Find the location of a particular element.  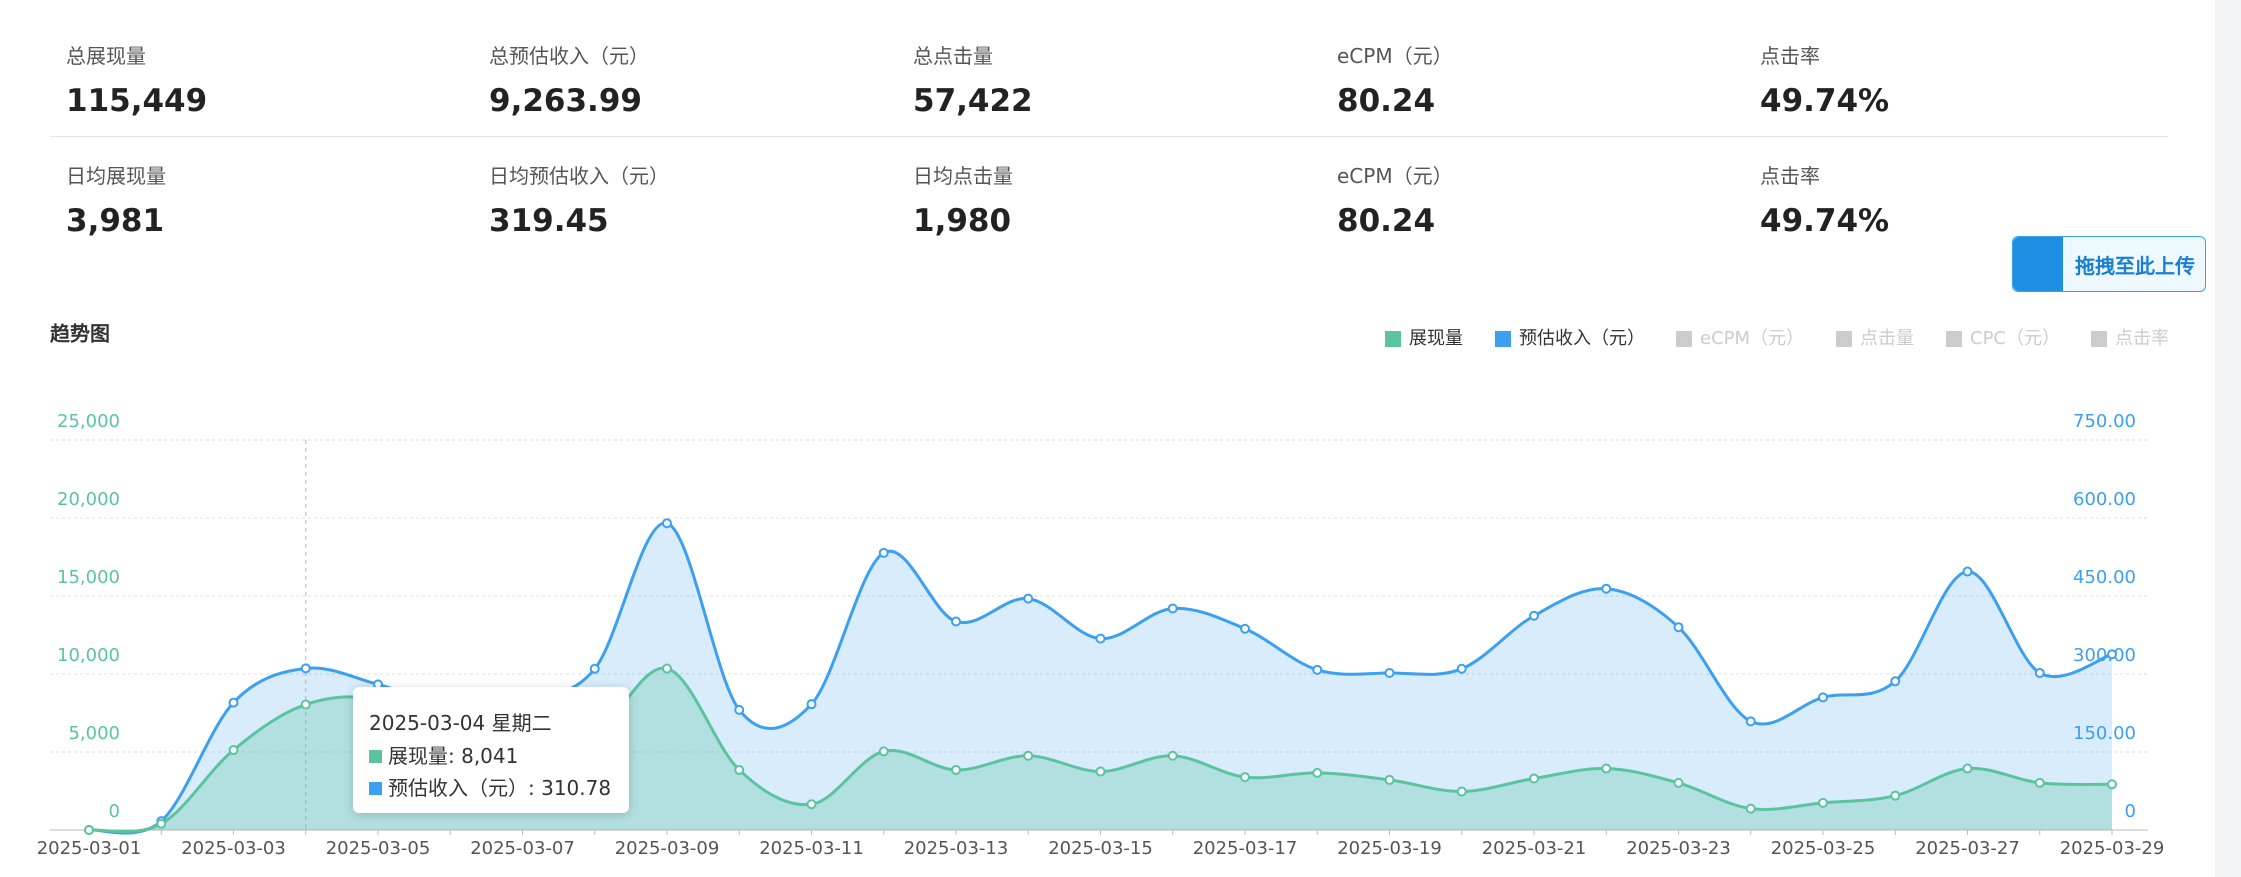

x-tick-label: 2025-03-17 is located at coordinates (1245, 848).